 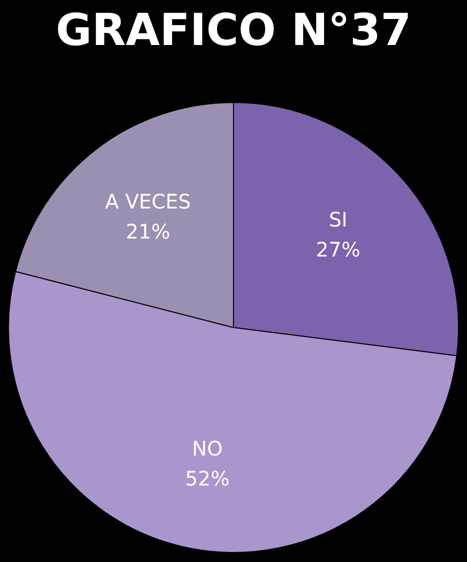 What do you see at coordinates (338, 219) in the screenshot?
I see `slice-label: SI` at bounding box center [338, 219].